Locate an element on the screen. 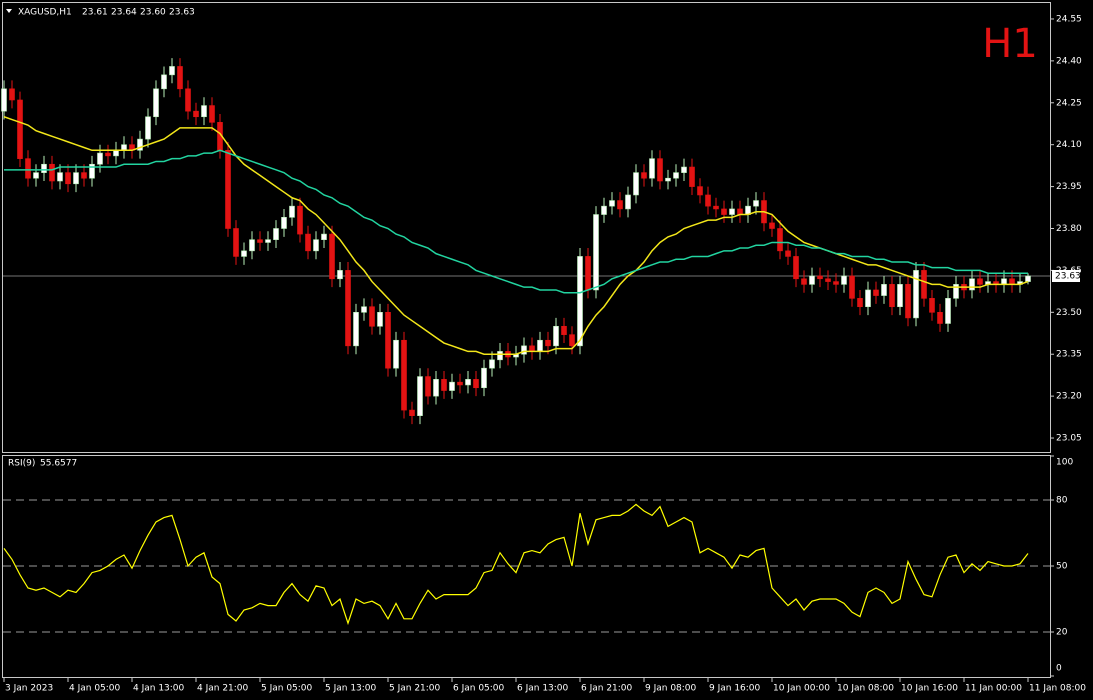  x-tick-label: 6 Jan 21:00 is located at coordinates (607, 689).